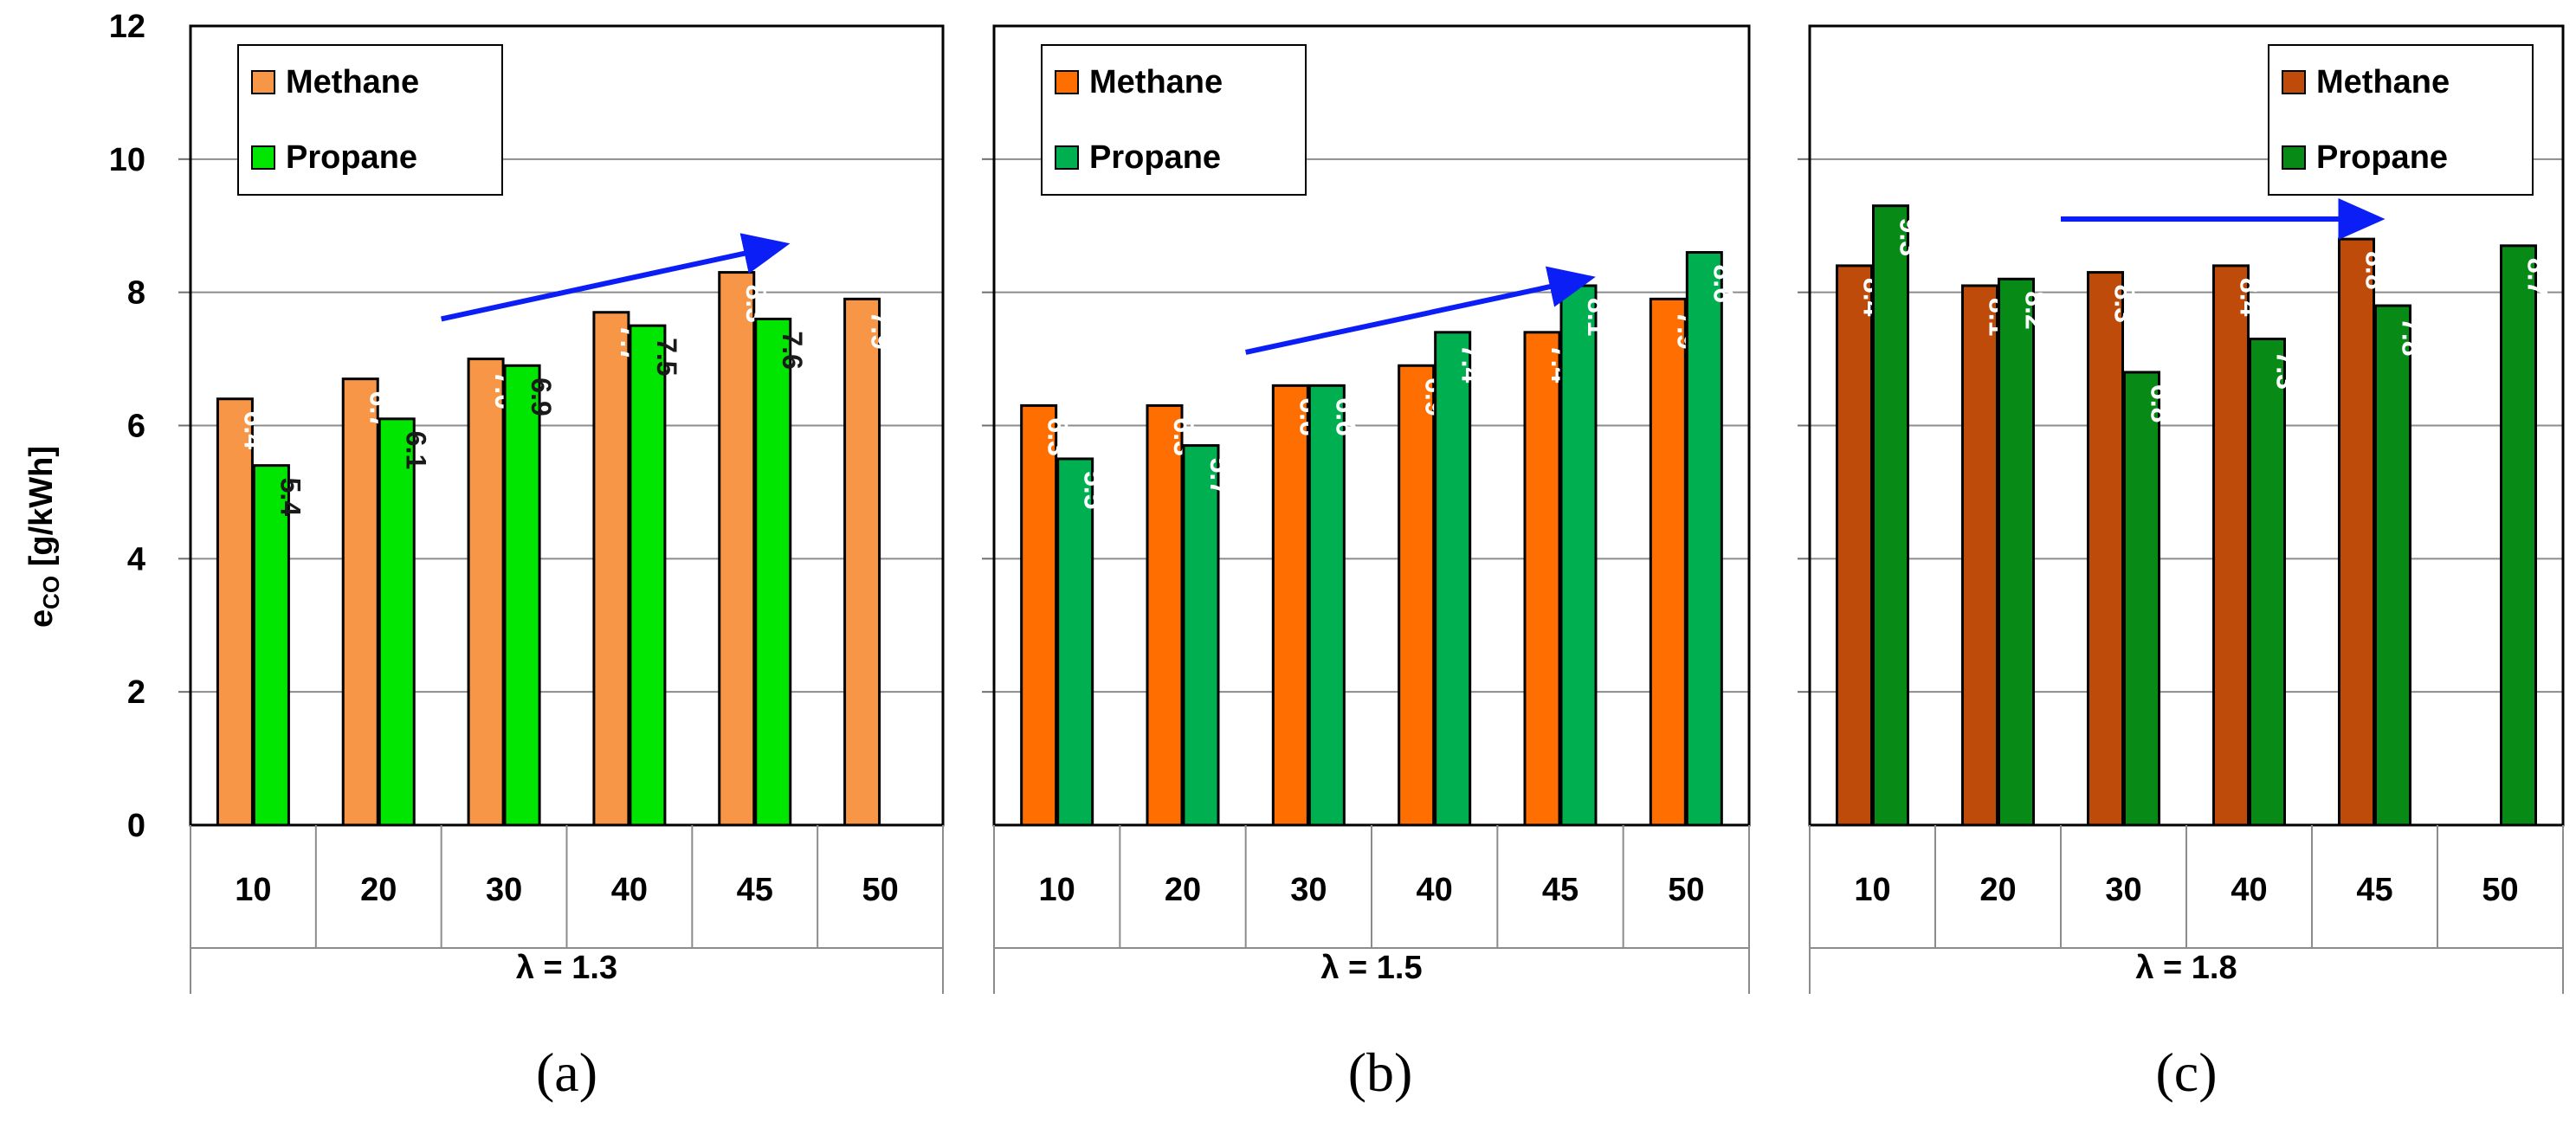  What do you see at coordinates (127, 160) in the screenshot?
I see `y-tick-label: 10` at bounding box center [127, 160].